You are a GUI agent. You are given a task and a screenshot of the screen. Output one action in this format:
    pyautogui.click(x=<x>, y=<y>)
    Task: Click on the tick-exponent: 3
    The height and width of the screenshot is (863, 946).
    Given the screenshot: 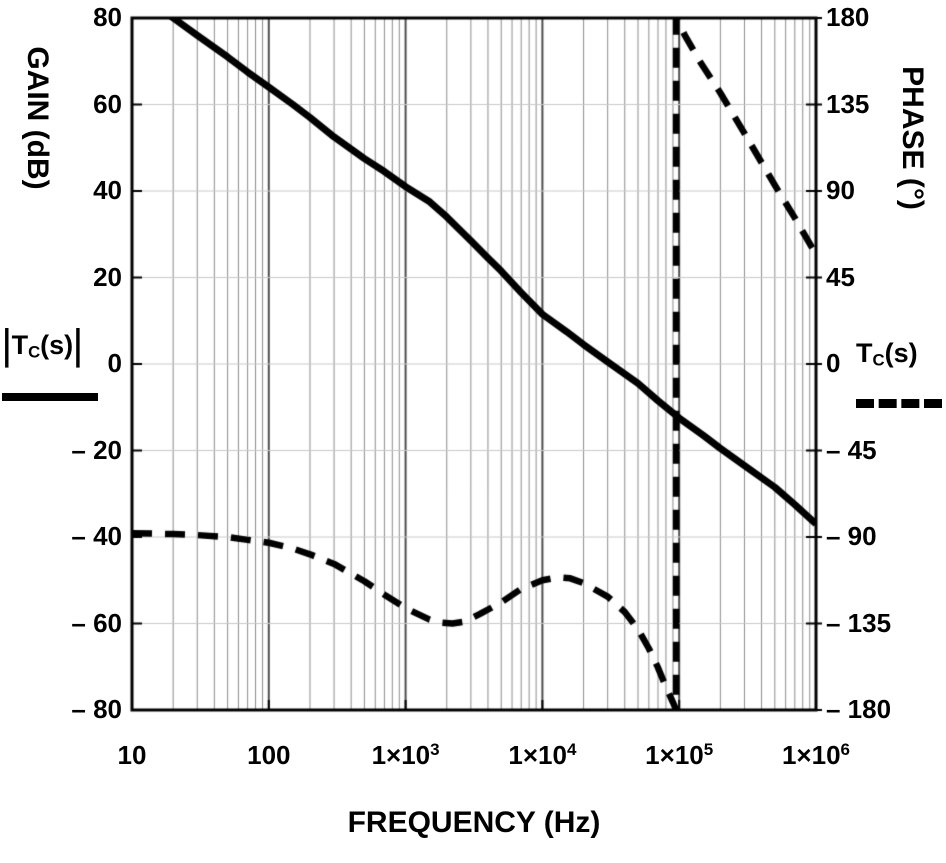 What is the action you would take?
    pyautogui.click(x=435, y=749)
    